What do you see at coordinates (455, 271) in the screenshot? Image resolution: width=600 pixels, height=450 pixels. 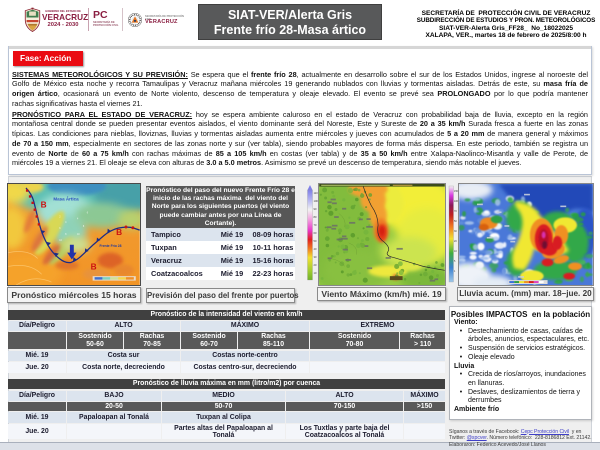 I see `svg-text: 1` at bounding box center [455, 271].